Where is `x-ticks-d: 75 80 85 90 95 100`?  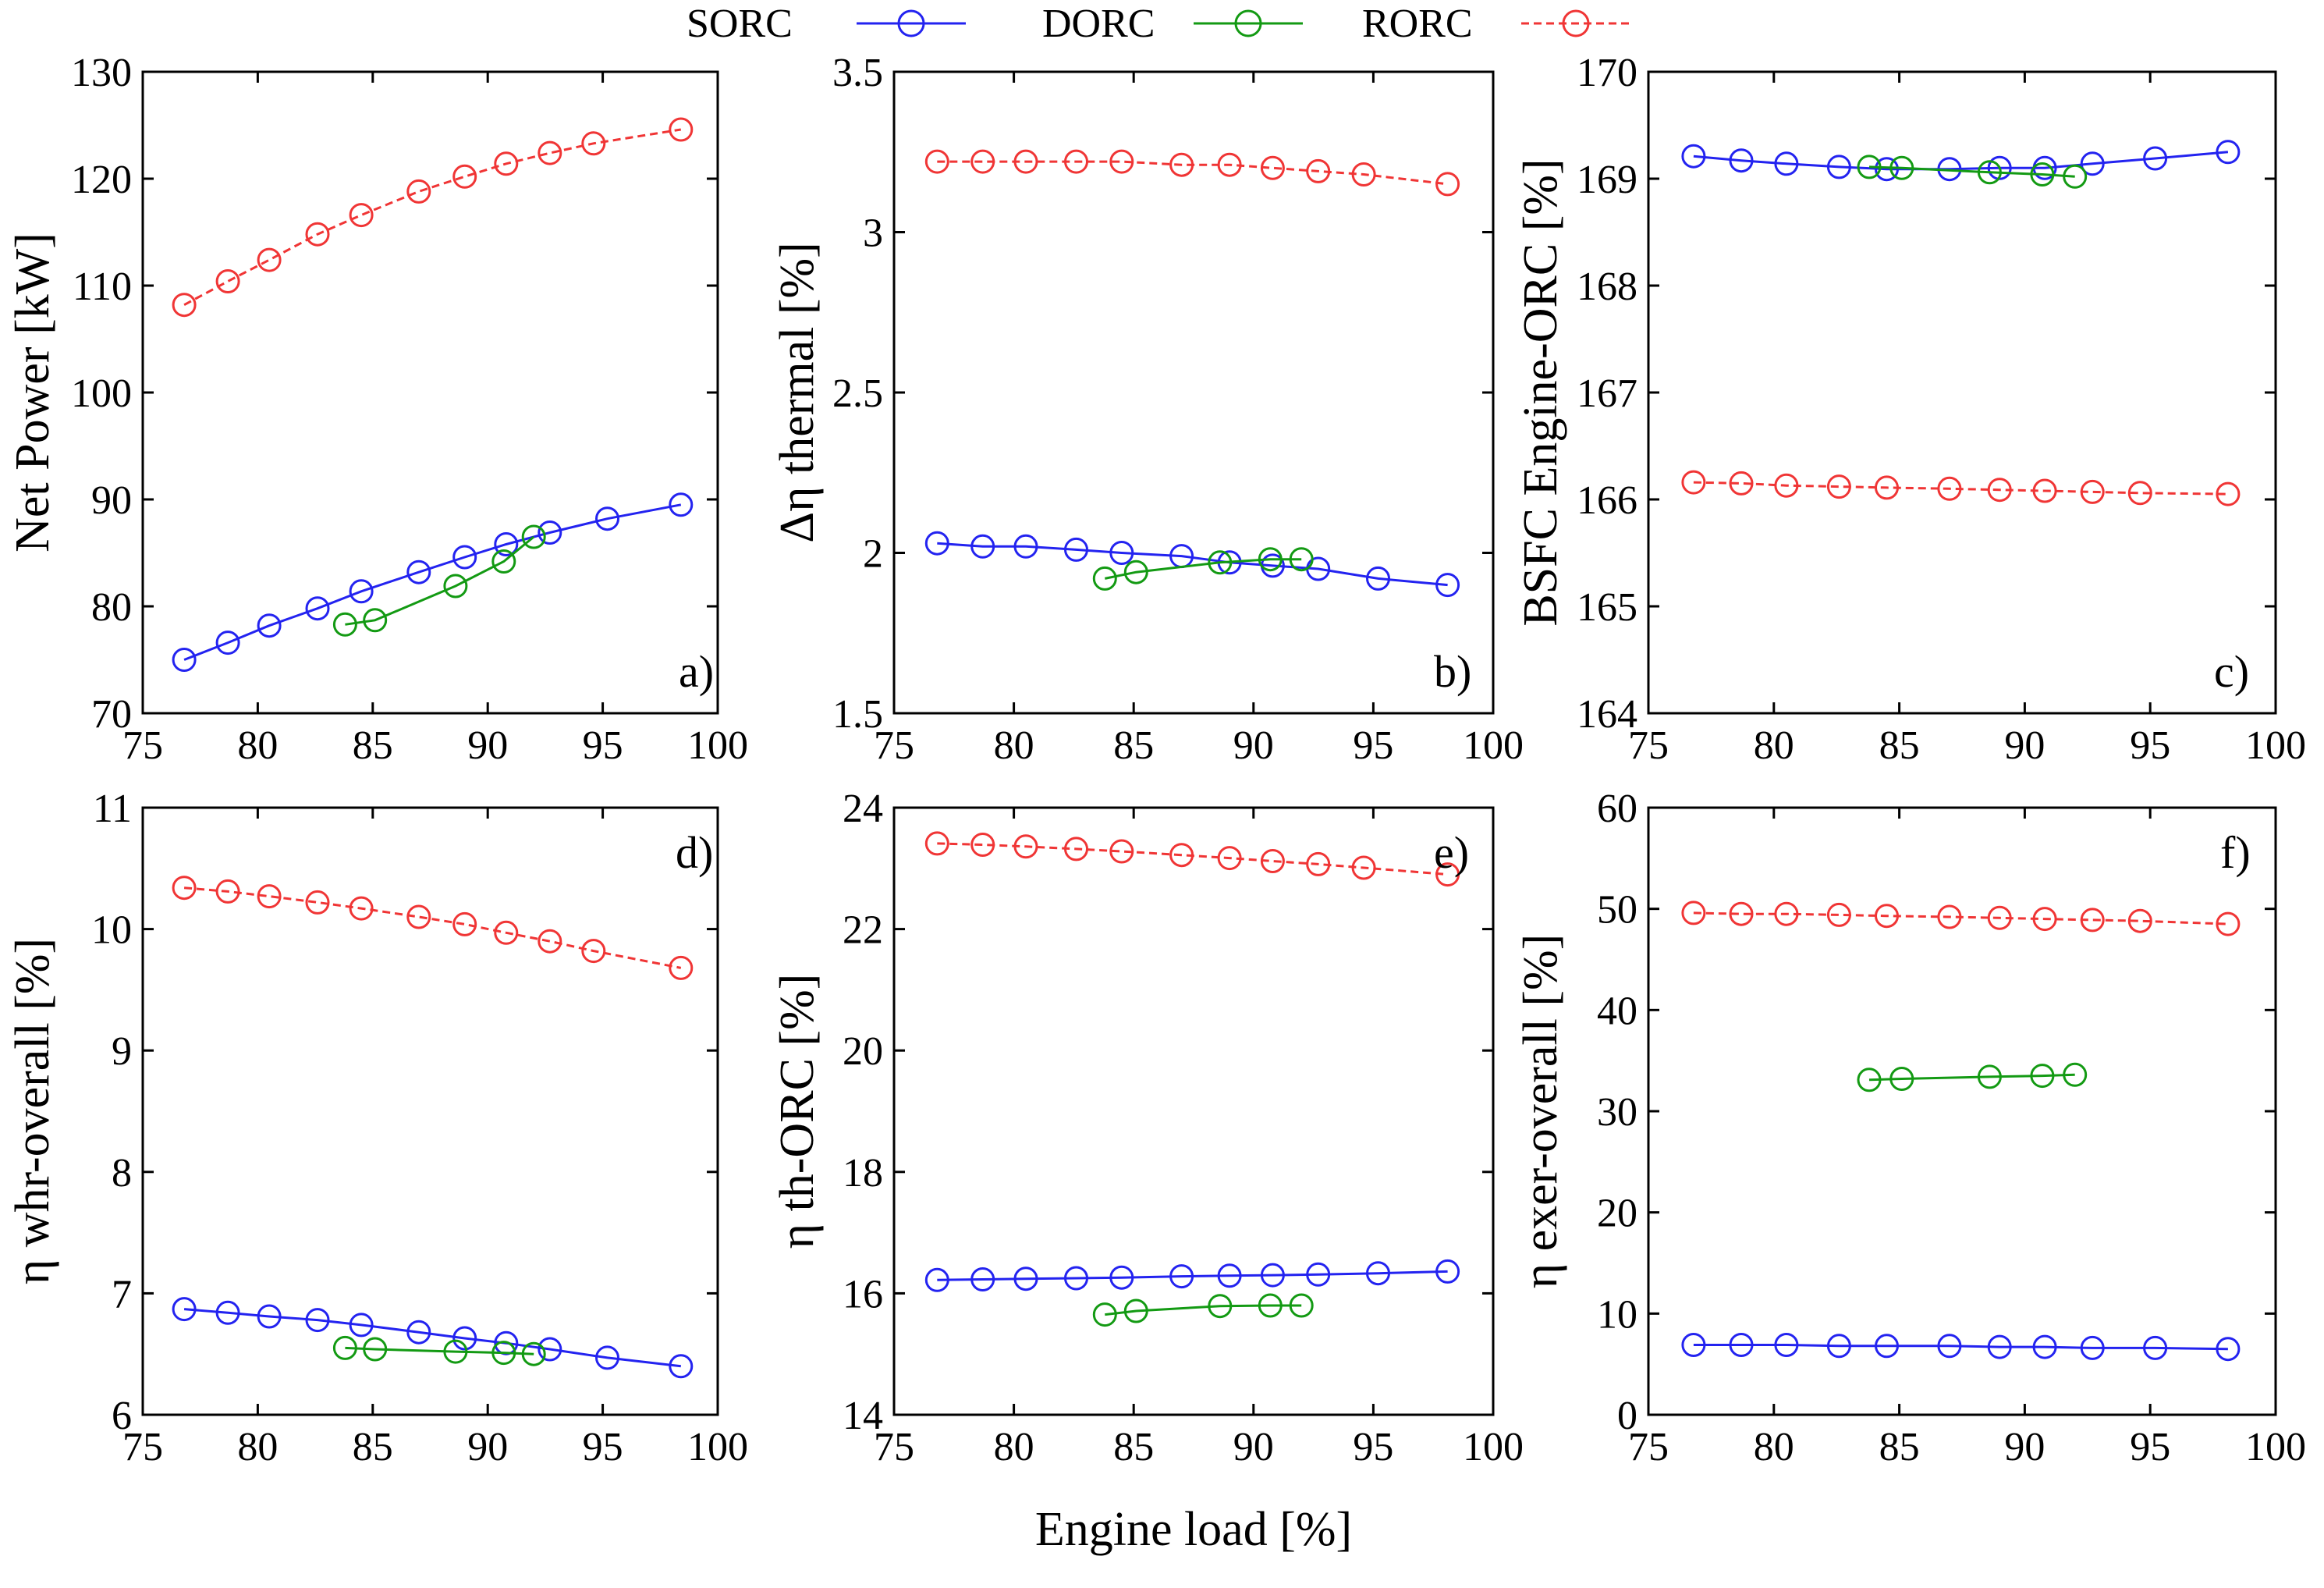
x-ticks-d: 75 80 85 90 95 100 is located at coordinates (435, 1138).